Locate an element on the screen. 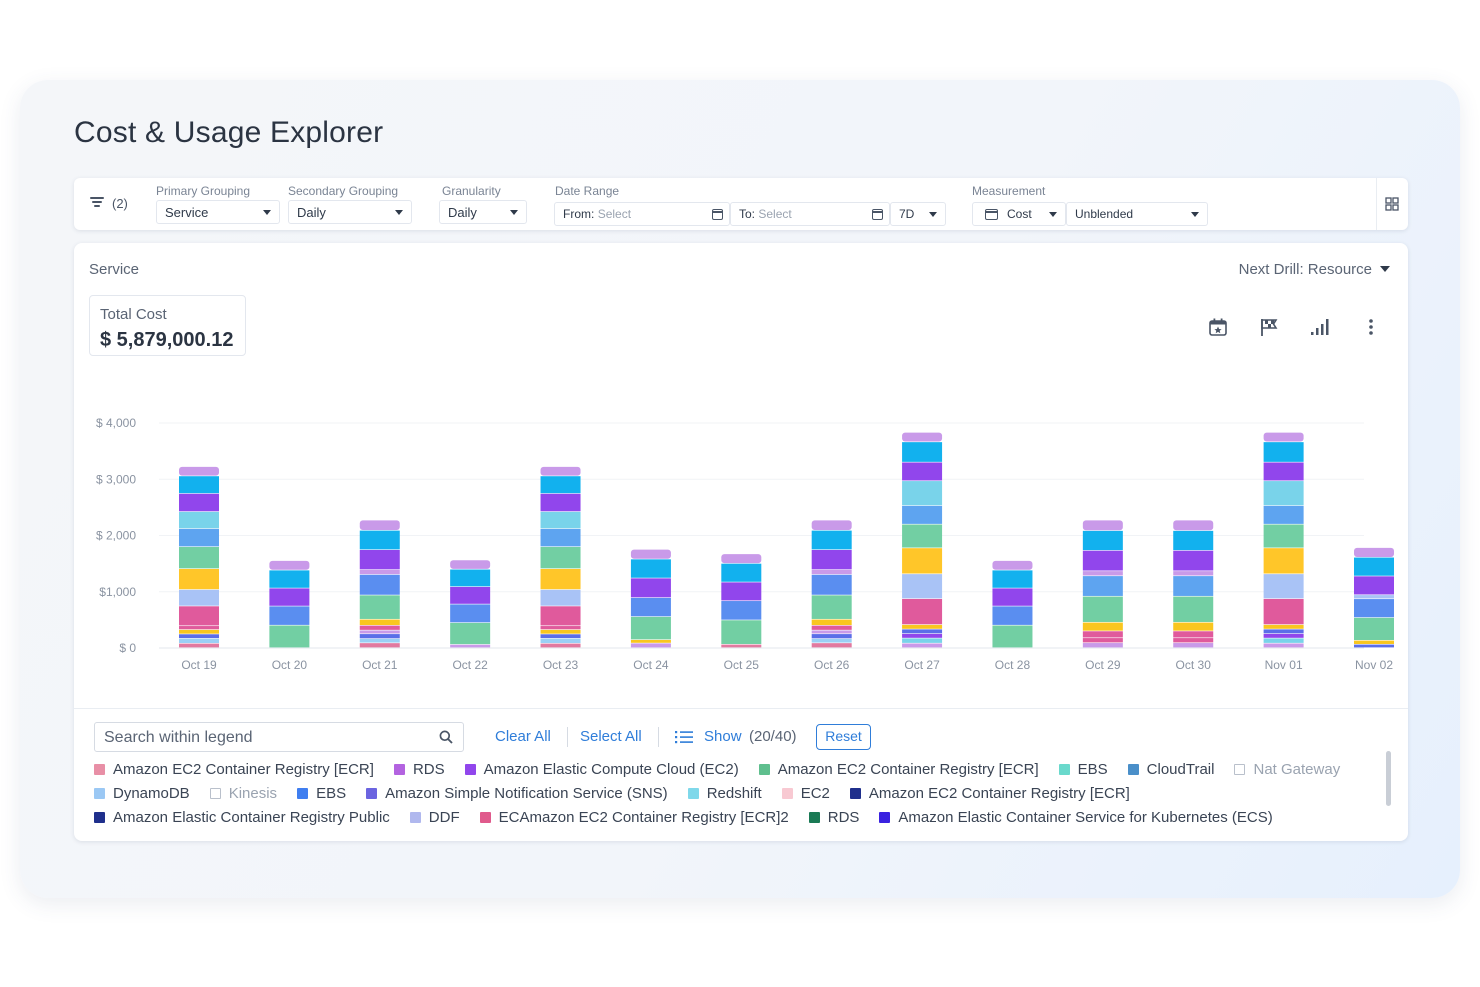 The width and height of the screenshot is (1480, 987). legend-item: CloudTrail is located at coordinates (1170, 769).